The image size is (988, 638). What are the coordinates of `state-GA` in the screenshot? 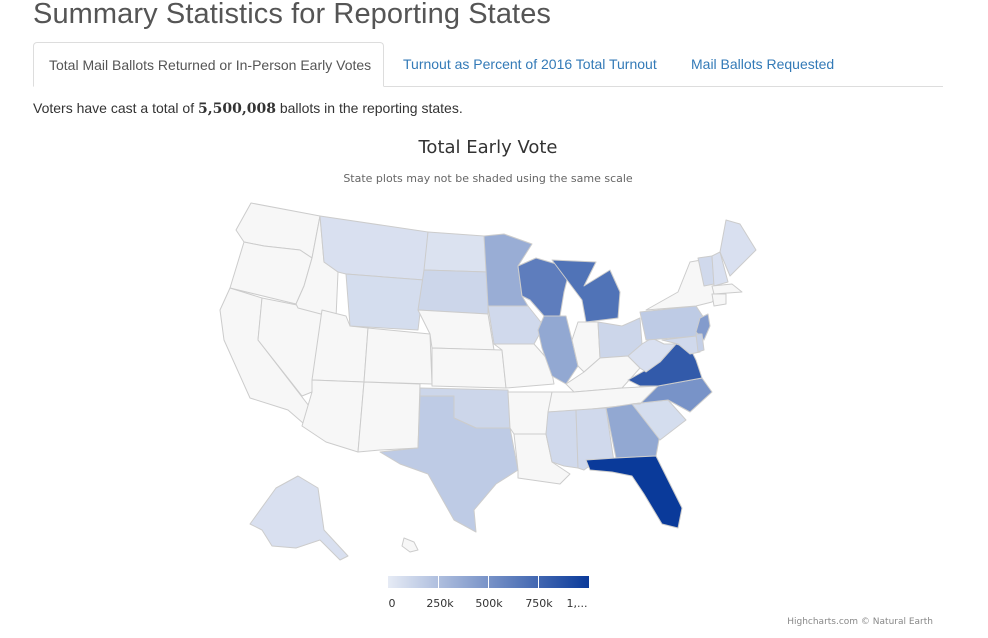 It's located at (633, 431).